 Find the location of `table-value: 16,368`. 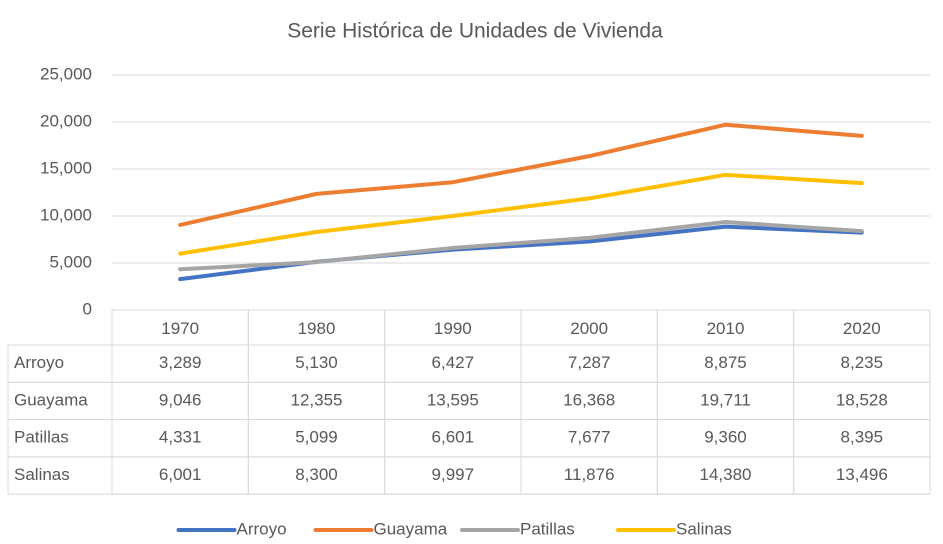

table-value: 16,368 is located at coordinates (589, 399).